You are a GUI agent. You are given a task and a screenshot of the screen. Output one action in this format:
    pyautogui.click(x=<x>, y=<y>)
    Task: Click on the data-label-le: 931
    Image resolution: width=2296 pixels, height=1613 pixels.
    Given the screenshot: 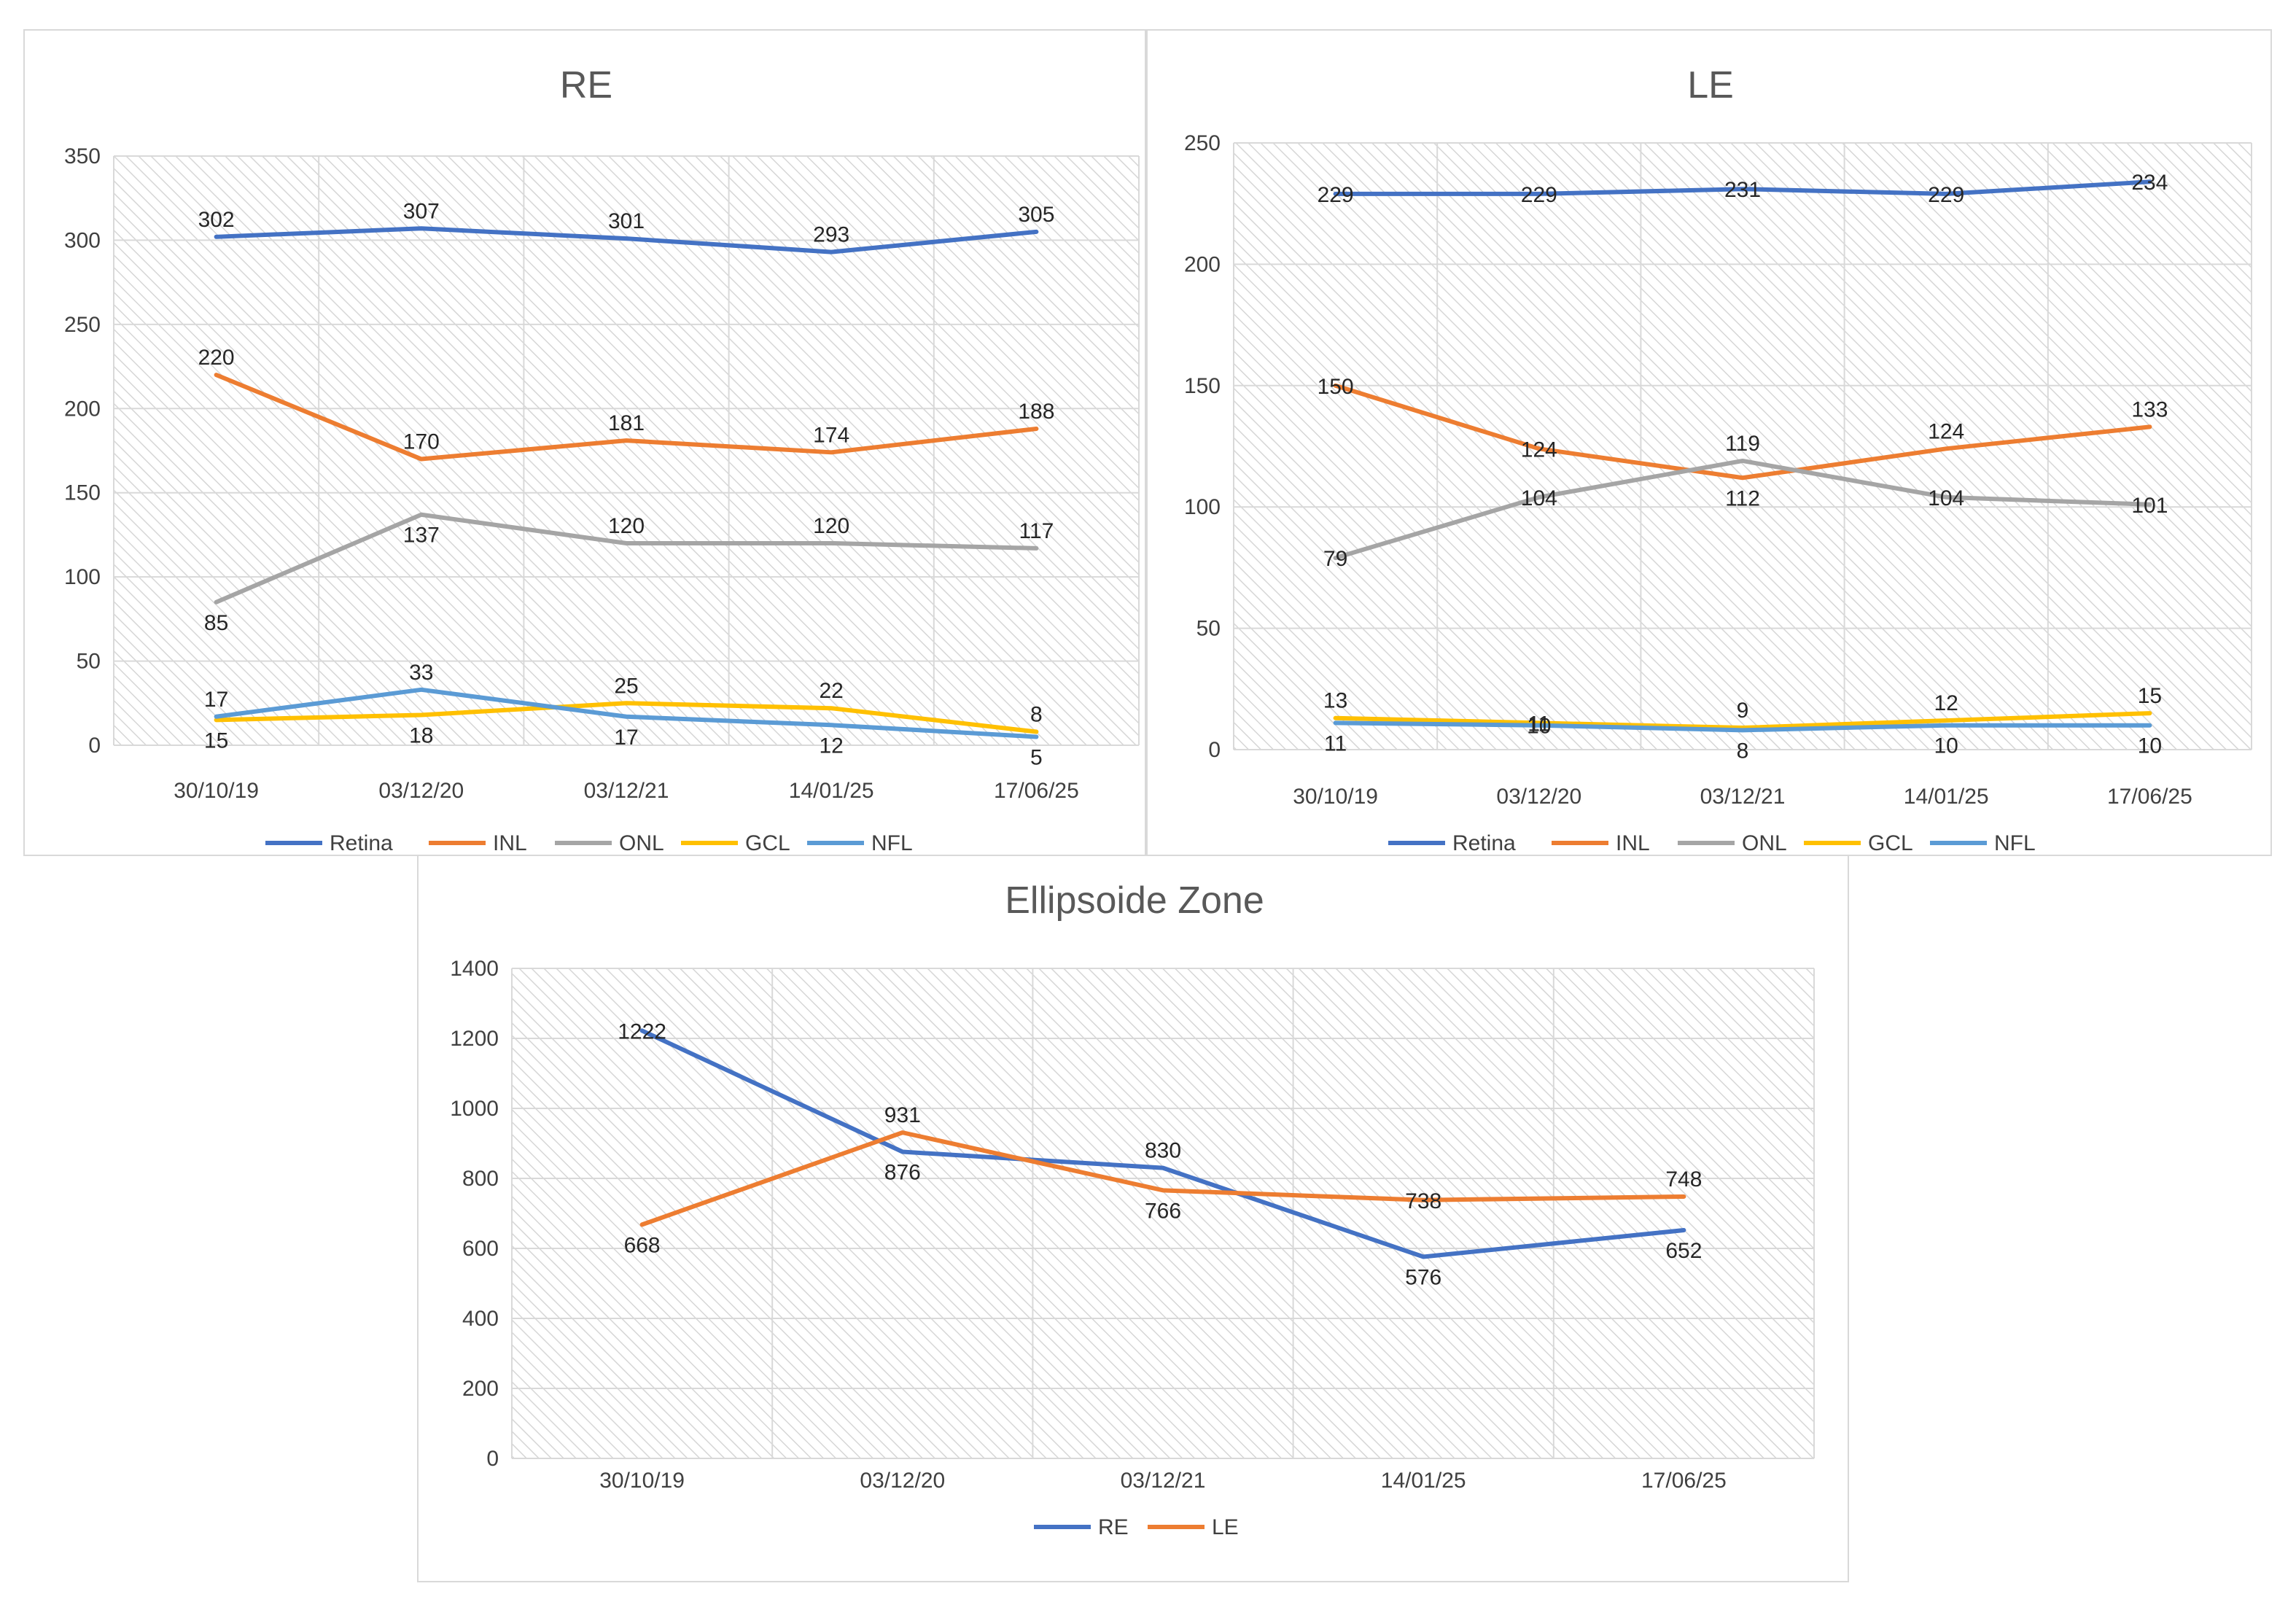 What is the action you would take?
    pyautogui.click(x=902, y=1115)
    